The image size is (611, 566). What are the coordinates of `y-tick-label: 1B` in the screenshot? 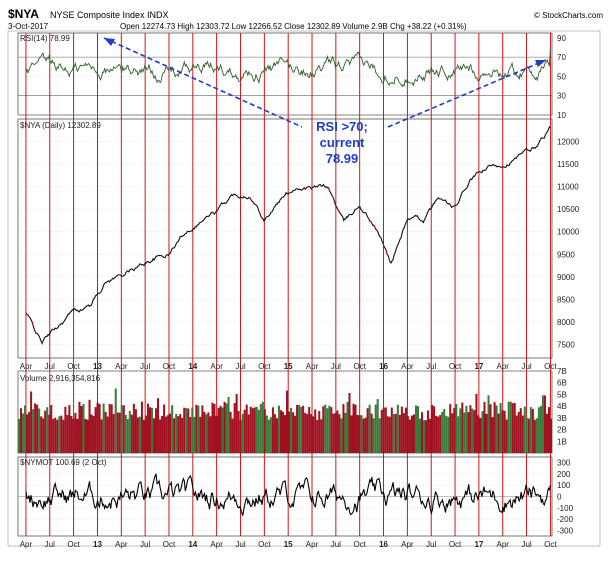 It's located at (562, 441).